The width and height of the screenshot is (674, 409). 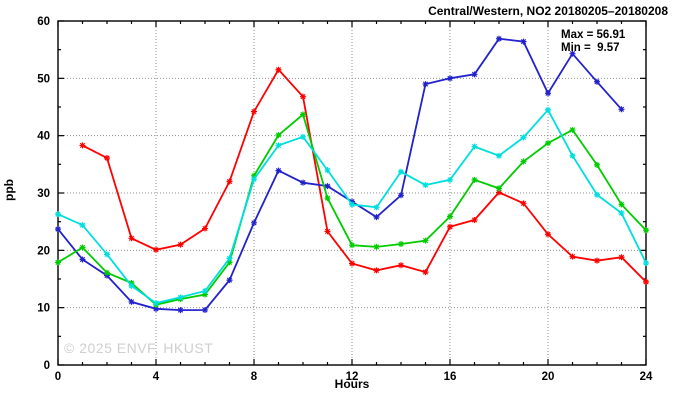 What do you see at coordinates (43, 309) in the screenshot?
I see `y-tick-label: 10` at bounding box center [43, 309].